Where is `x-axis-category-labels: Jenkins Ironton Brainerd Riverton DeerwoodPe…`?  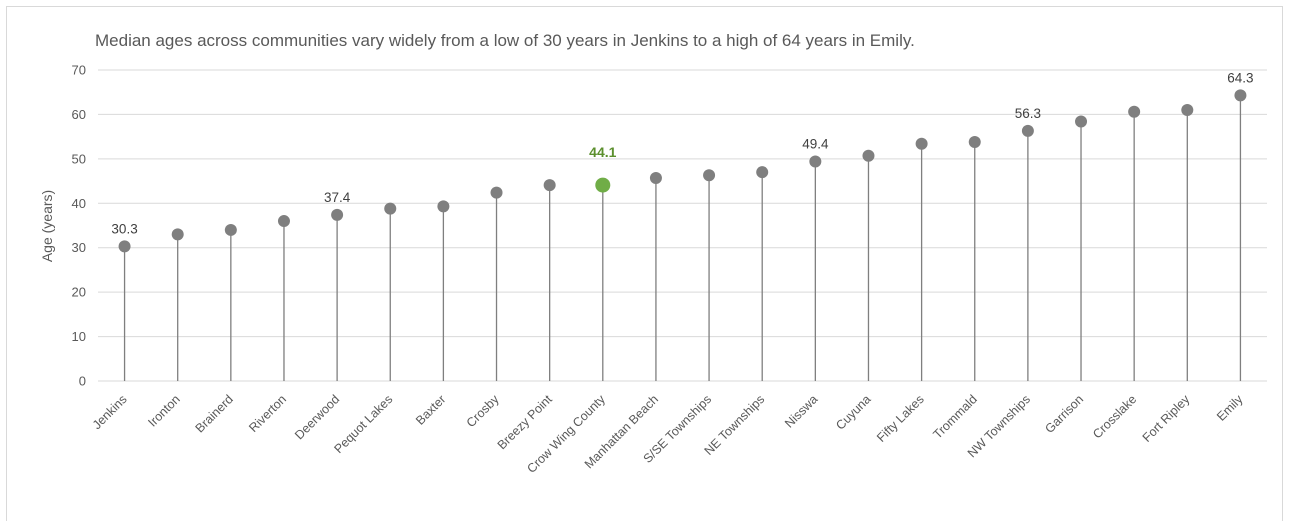 x-axis-category-labels: Jenkins Ironton Brainerd Riverton DeerwoodPe… is located at coordinates (668, 434).